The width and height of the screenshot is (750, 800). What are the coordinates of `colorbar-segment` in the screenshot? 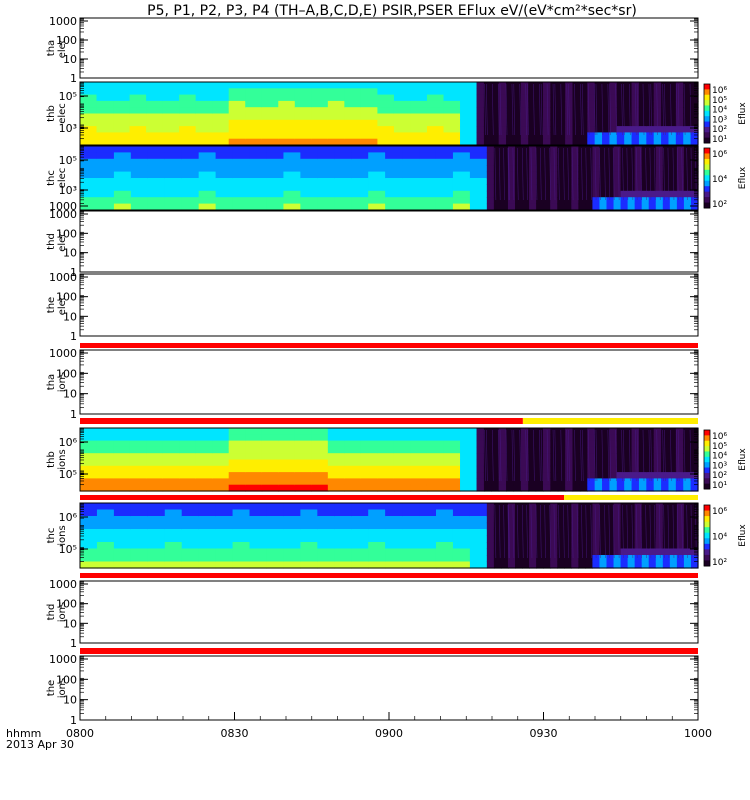 It's located at (707, 486).